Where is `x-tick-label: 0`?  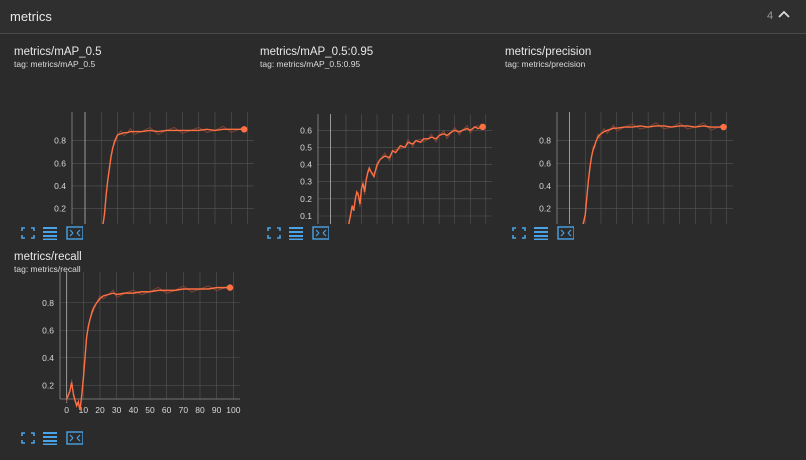
x-tick-label: 0 is located at coordinates (66, 410).